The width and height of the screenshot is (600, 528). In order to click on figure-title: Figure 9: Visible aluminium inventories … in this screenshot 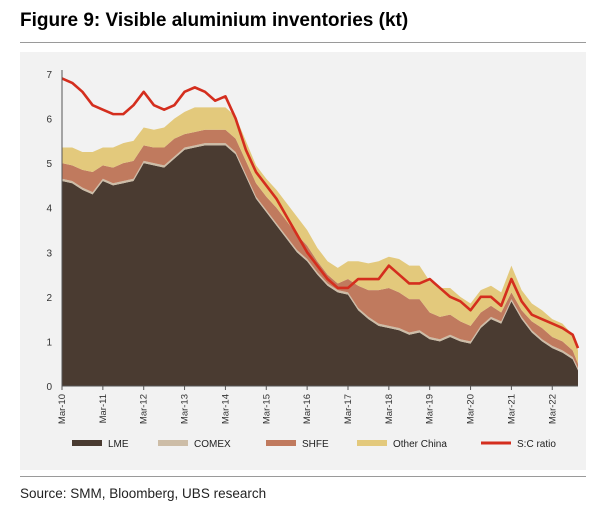, I will do `click(214, 20)`.